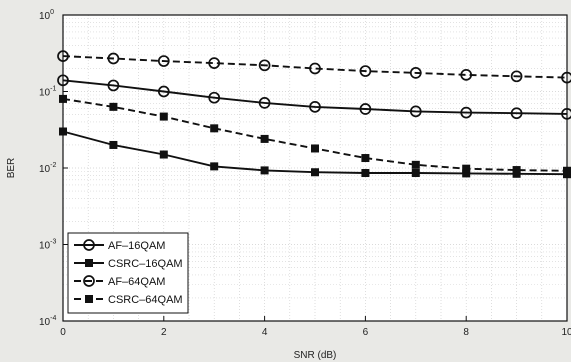 The height and width of the screenshot is (362, 571). I want to click on legend-entry: AF–16QAM, so click(119, 245).